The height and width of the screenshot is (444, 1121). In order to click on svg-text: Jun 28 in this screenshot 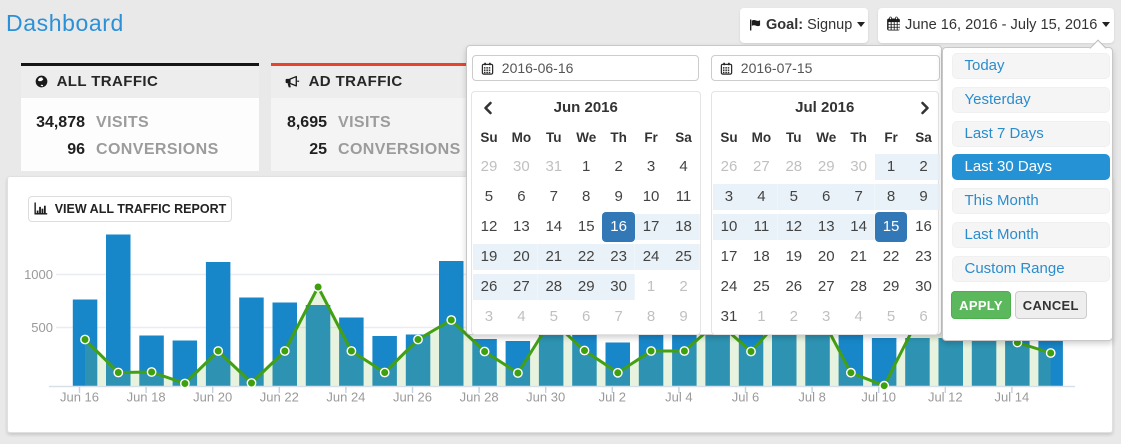, I will do `click(479, 397)`.